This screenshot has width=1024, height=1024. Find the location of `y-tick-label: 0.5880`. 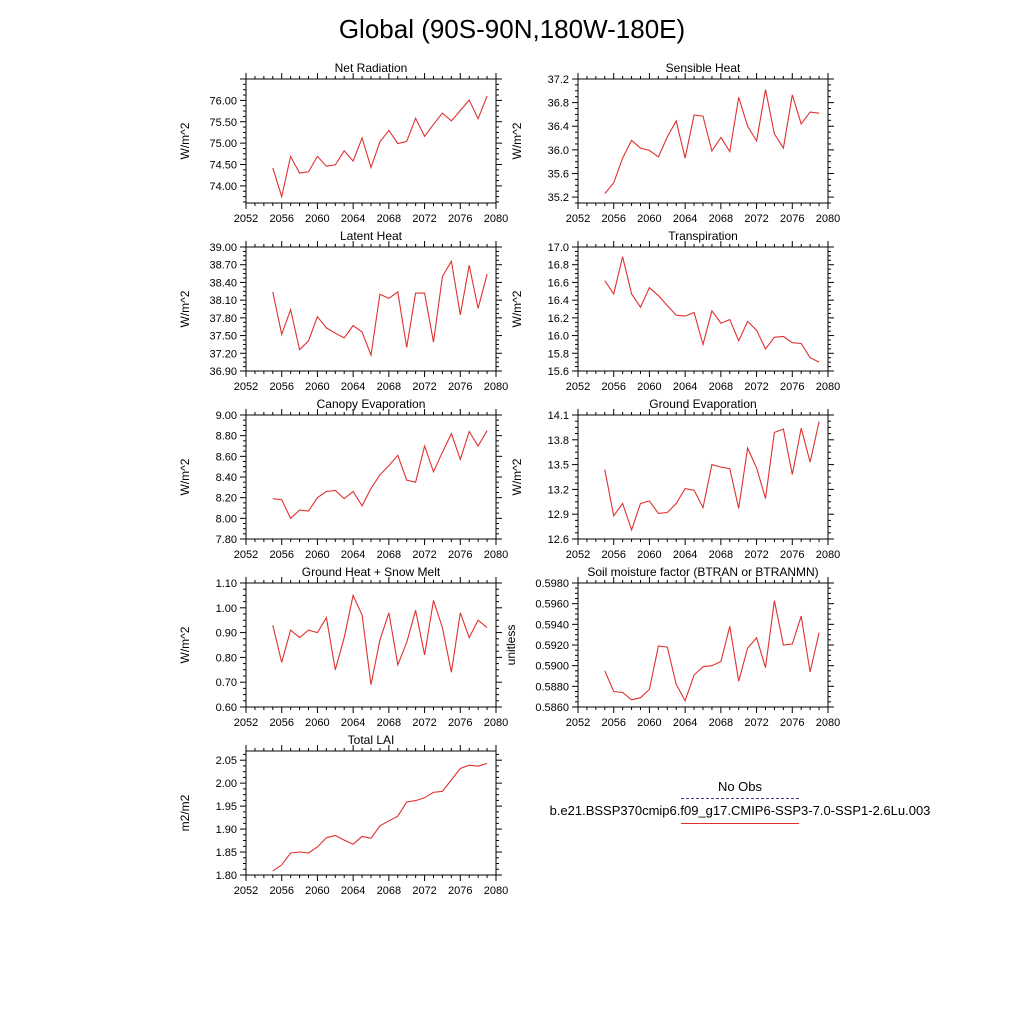

y-tick-label: 0.5880 is located at coordinates (552, 687).